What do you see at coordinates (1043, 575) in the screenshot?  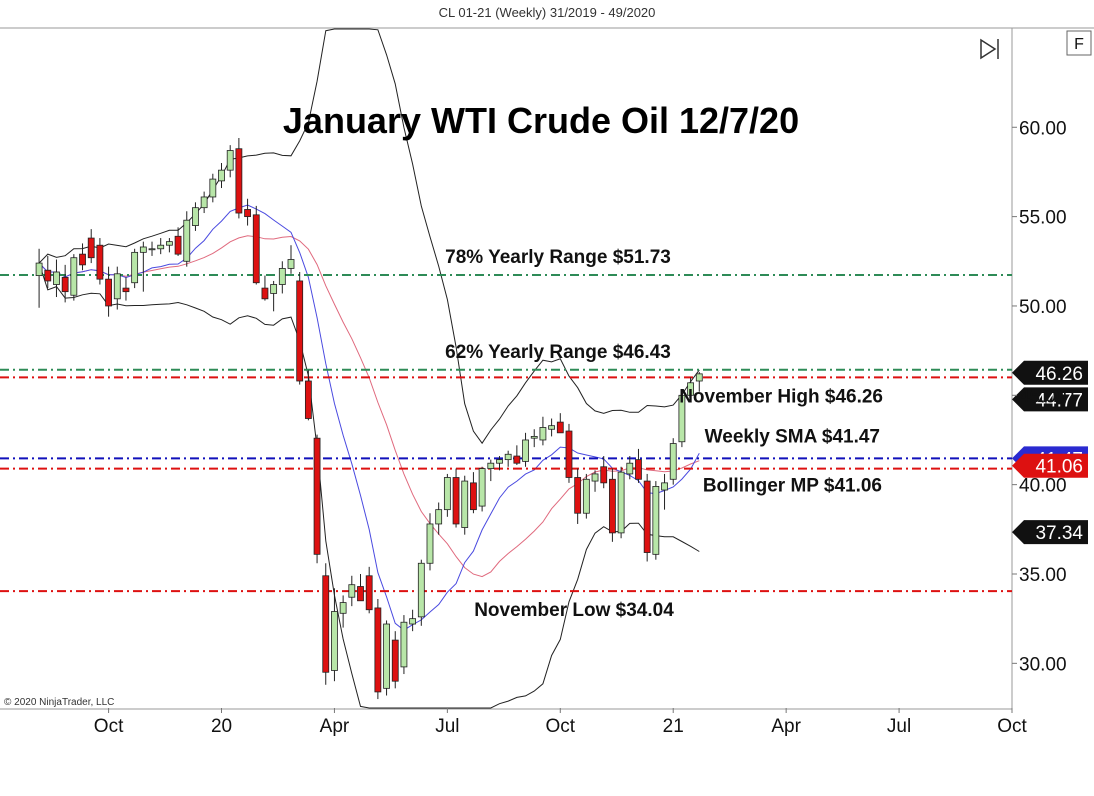 I see `y-tick-label: 35.00` at bounding box center [1043, 575].